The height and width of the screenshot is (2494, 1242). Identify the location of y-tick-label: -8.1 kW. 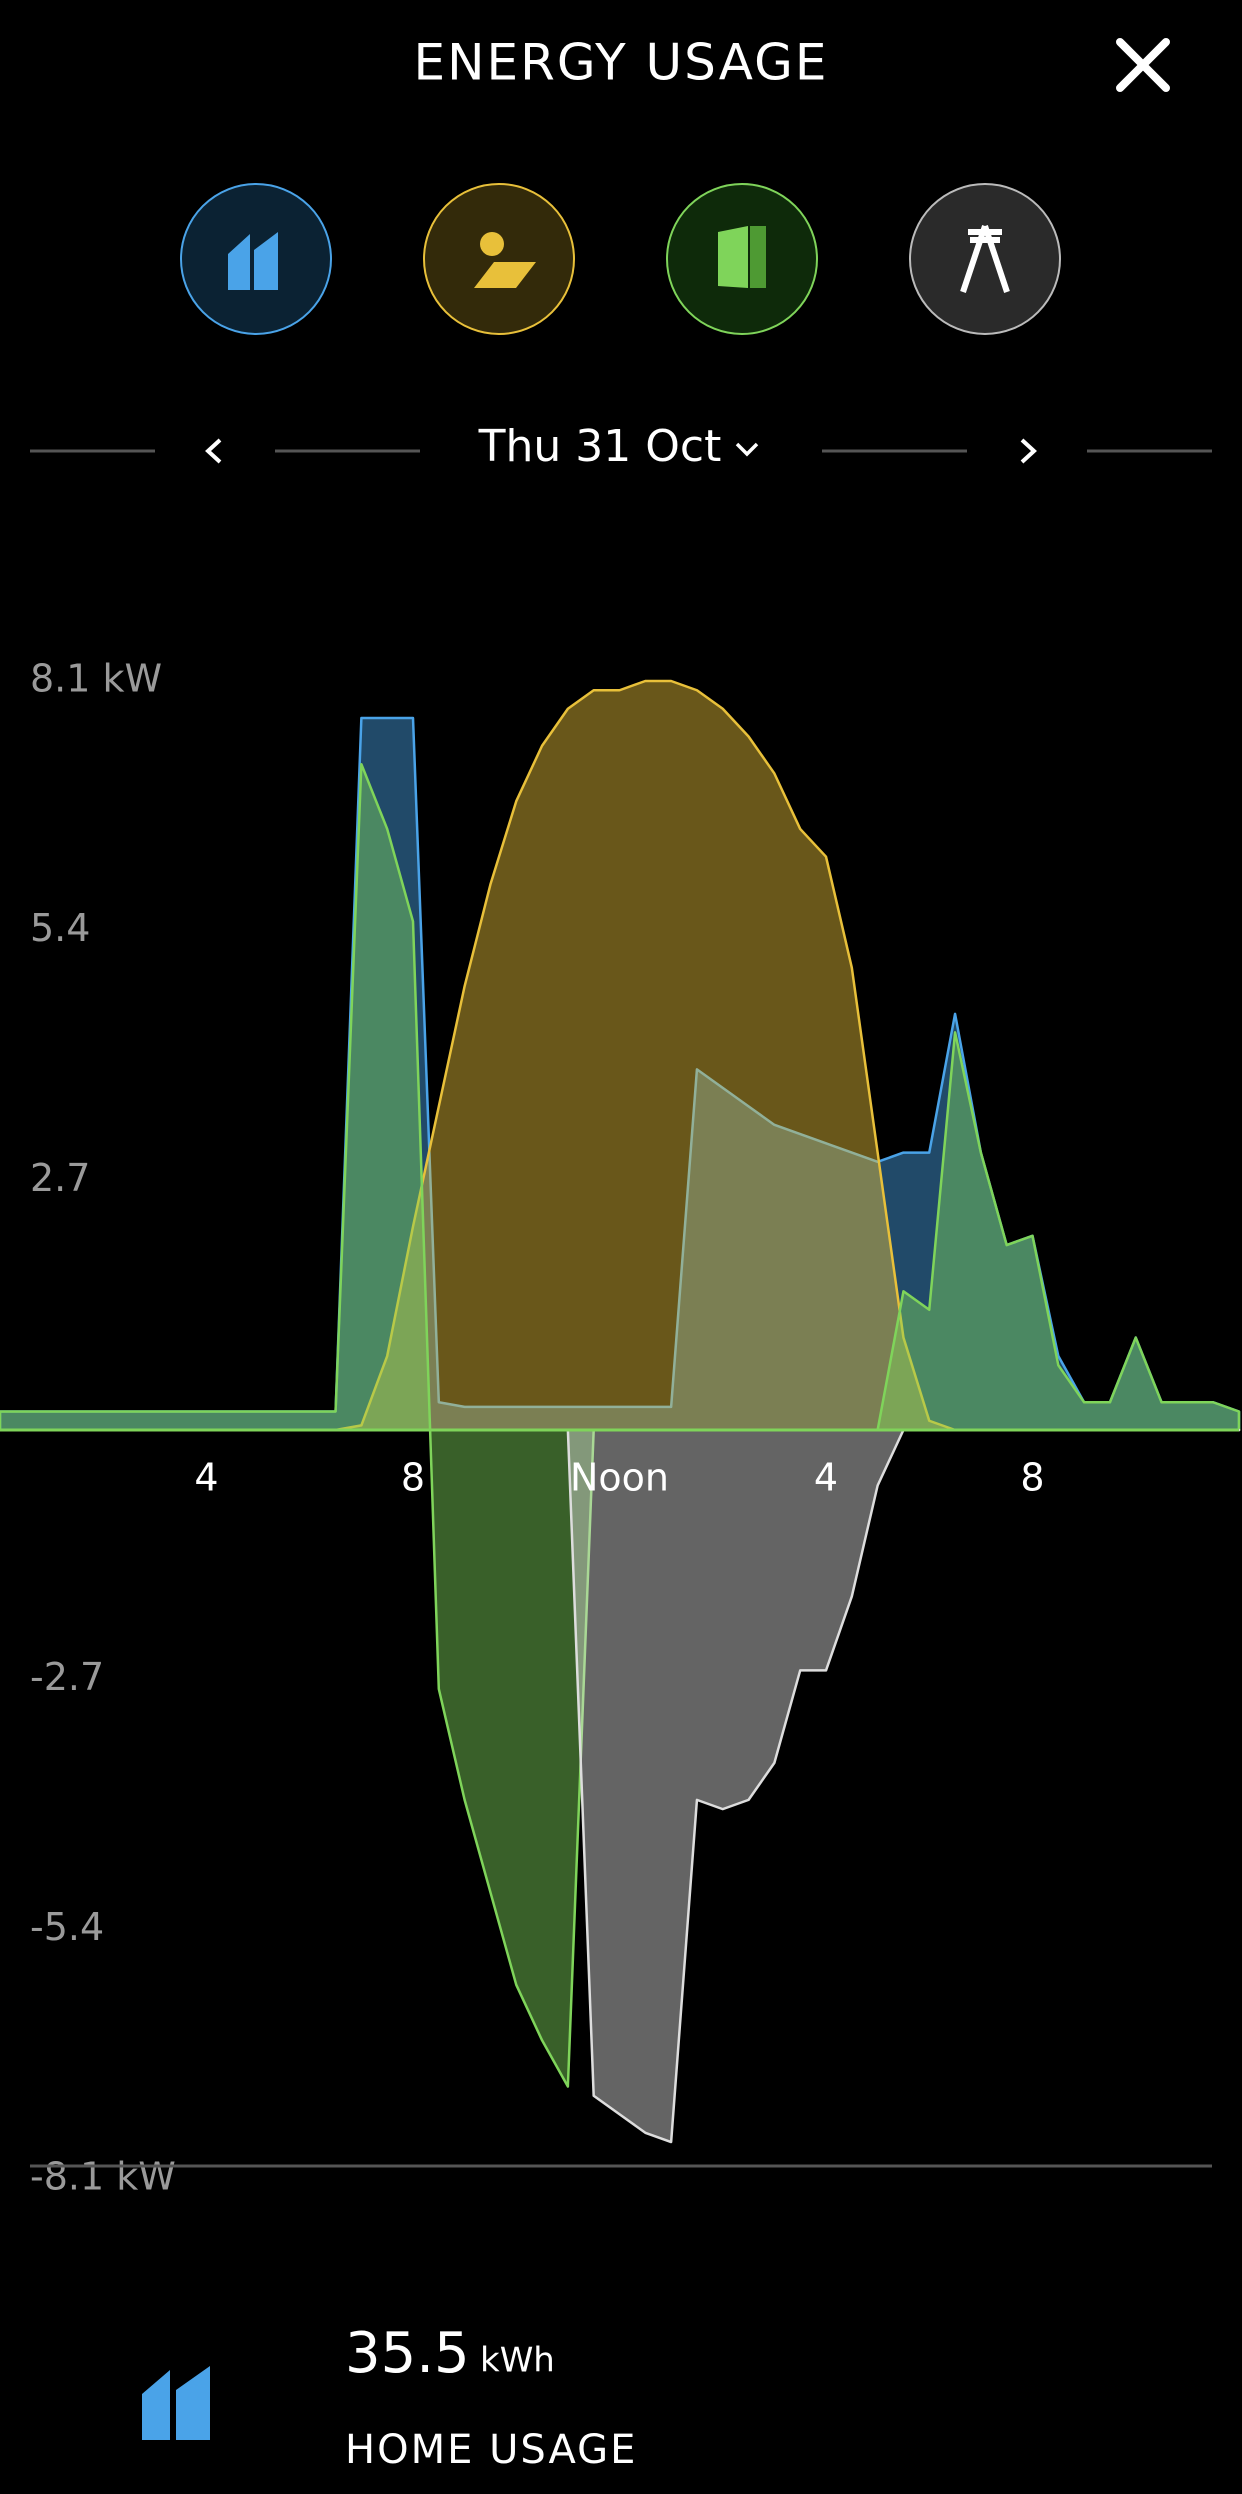
(103, 2177).